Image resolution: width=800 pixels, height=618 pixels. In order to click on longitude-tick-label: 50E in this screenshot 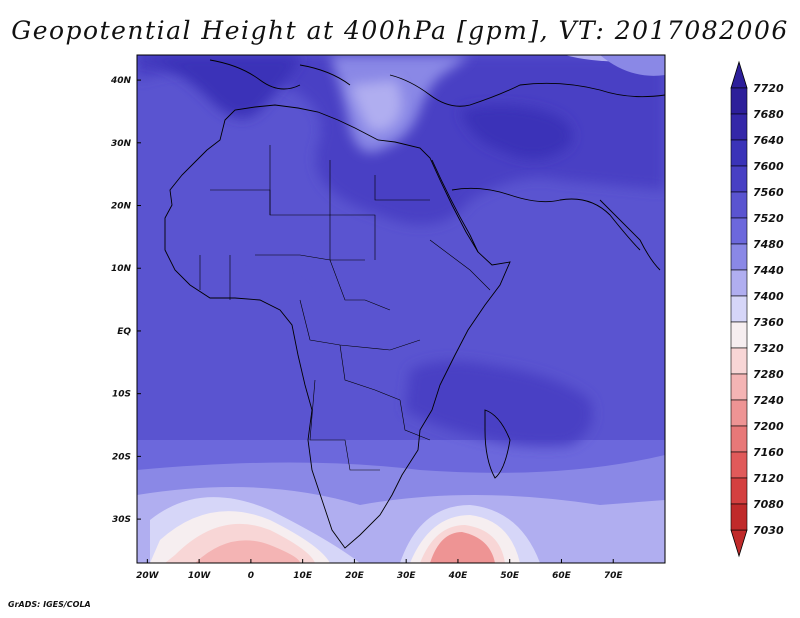, I will do `click(510, 576)`.